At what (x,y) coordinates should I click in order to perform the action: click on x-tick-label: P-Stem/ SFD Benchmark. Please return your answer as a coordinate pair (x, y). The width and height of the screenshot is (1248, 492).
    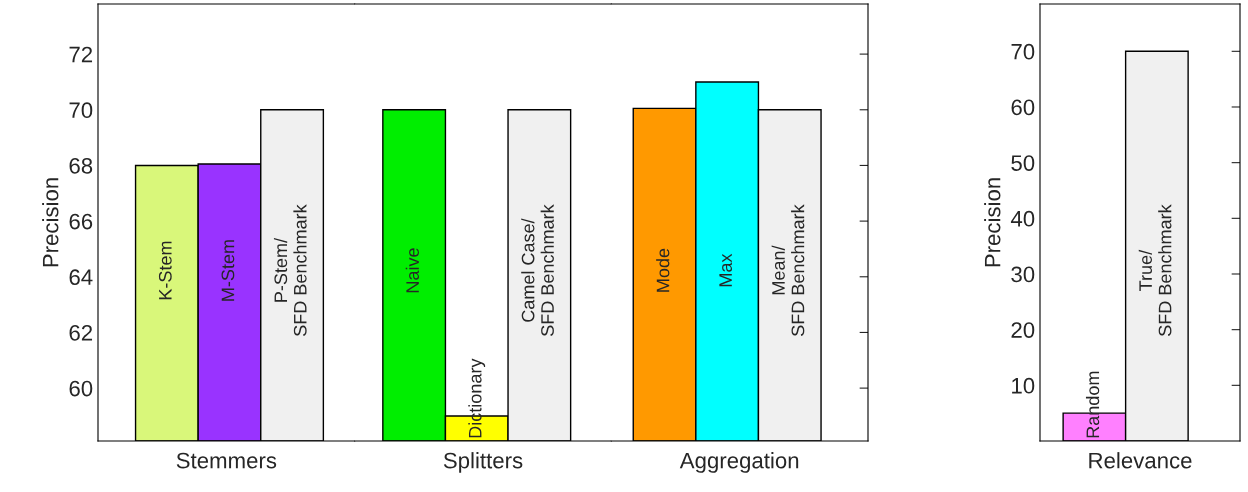
    Looking at the image, I should click on (290, 270).